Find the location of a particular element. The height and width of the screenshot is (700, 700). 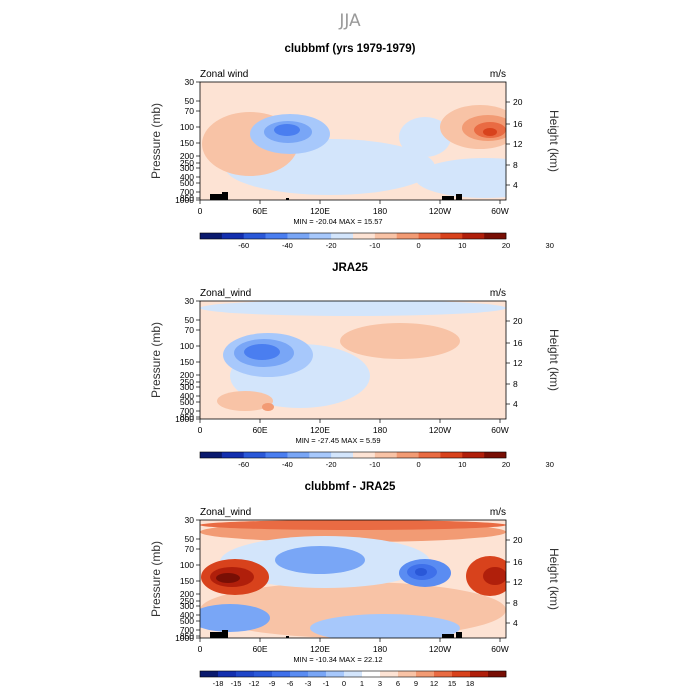

colorbar-tick-label: -20 is located at coordinates (331, 245).